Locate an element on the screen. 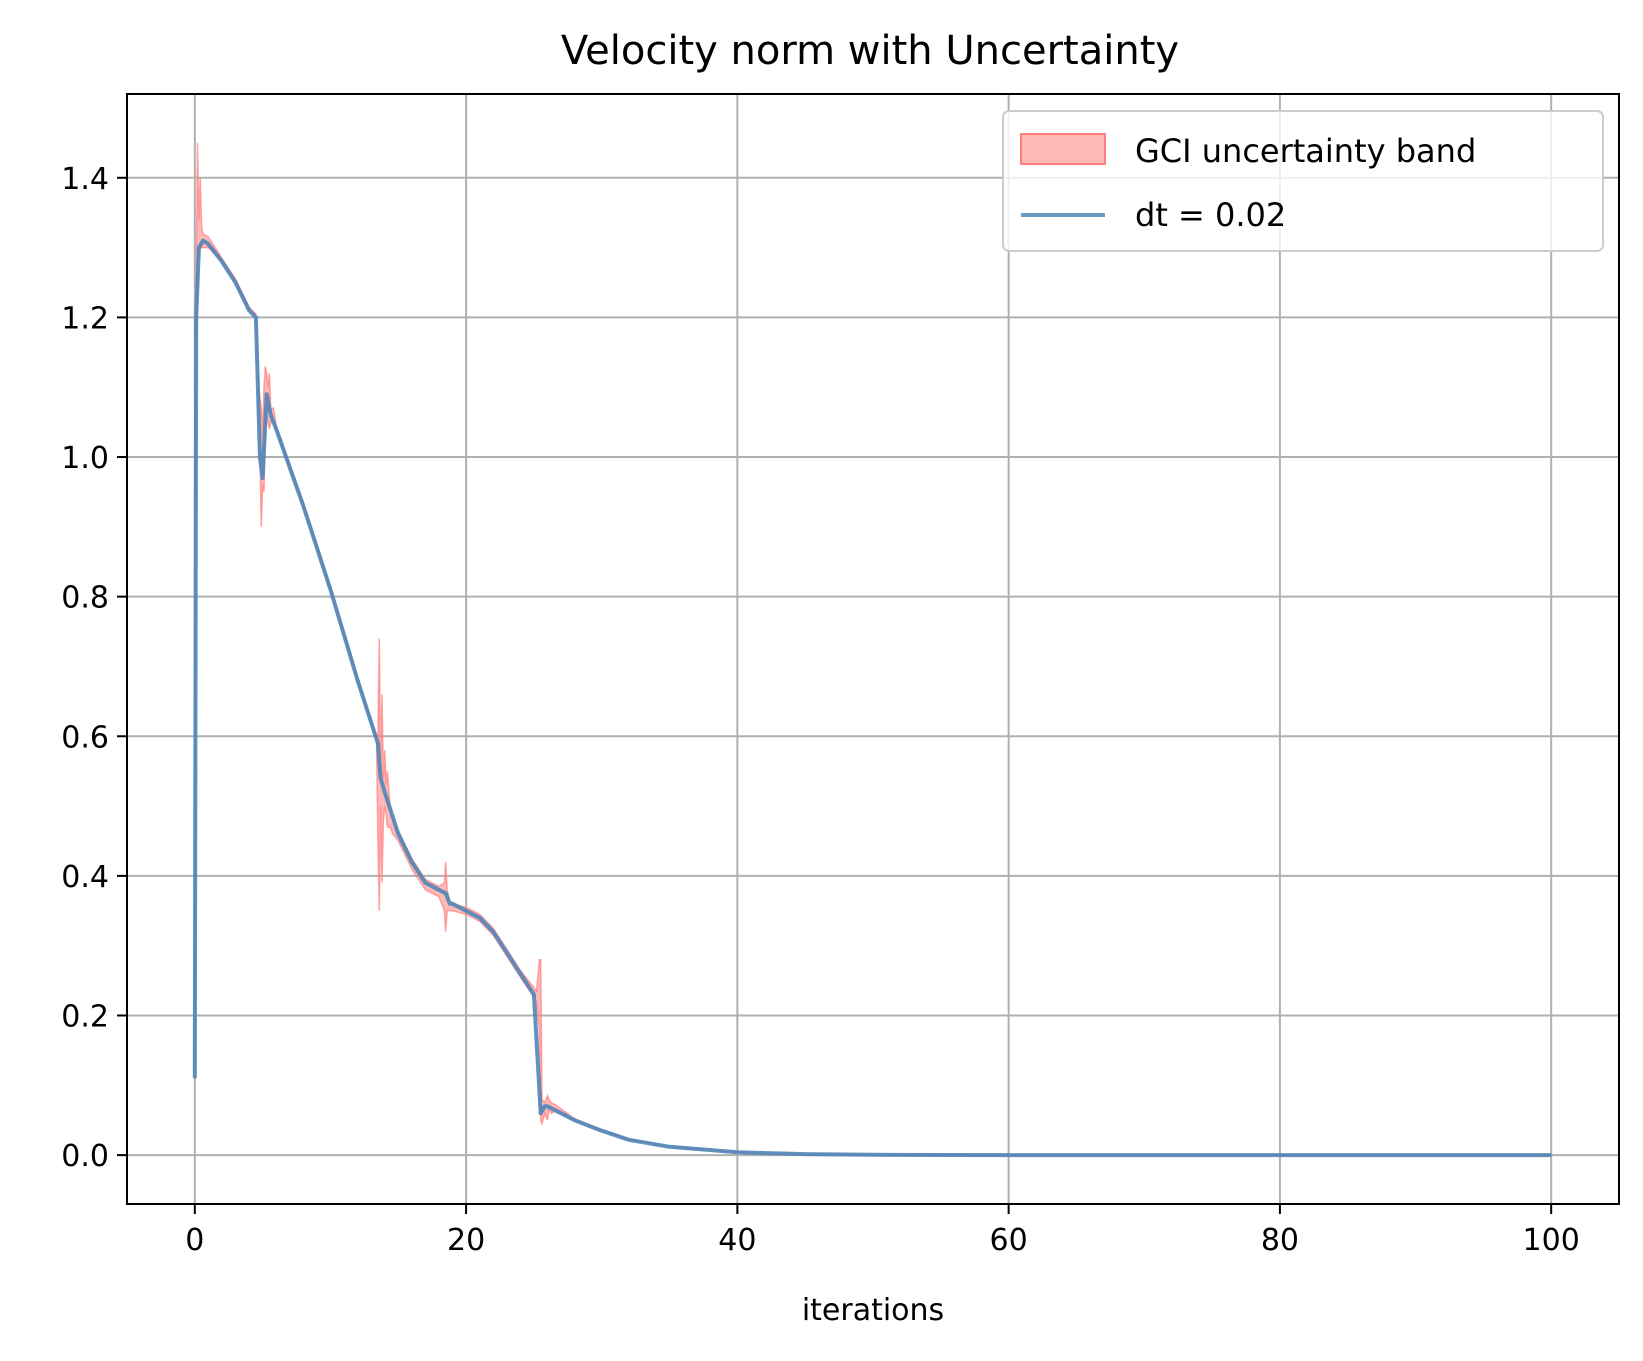  legend: GCI uncertainty band dt = 0.02 is located at coordinates (1303, 181).